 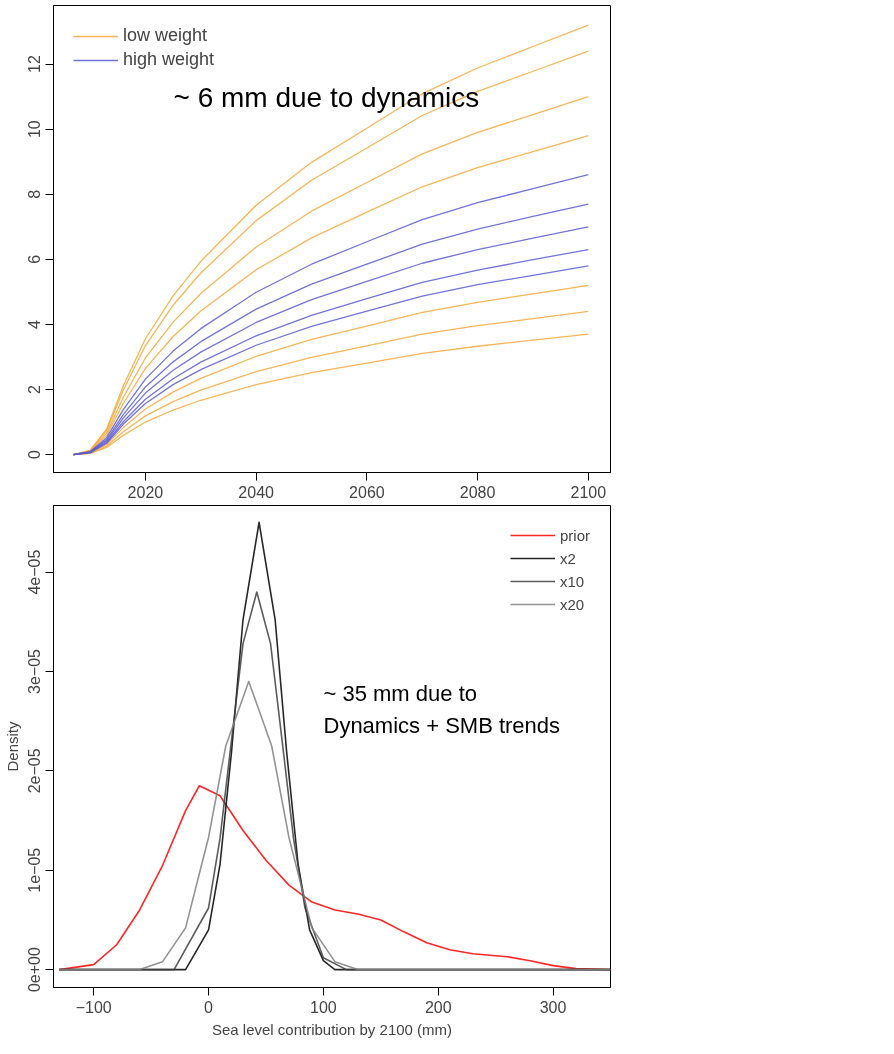 What do you see at coordinates (35, 771) in the screenshot?
I see `y-tick-label: 2e−05` at bounding box center [35, 771].